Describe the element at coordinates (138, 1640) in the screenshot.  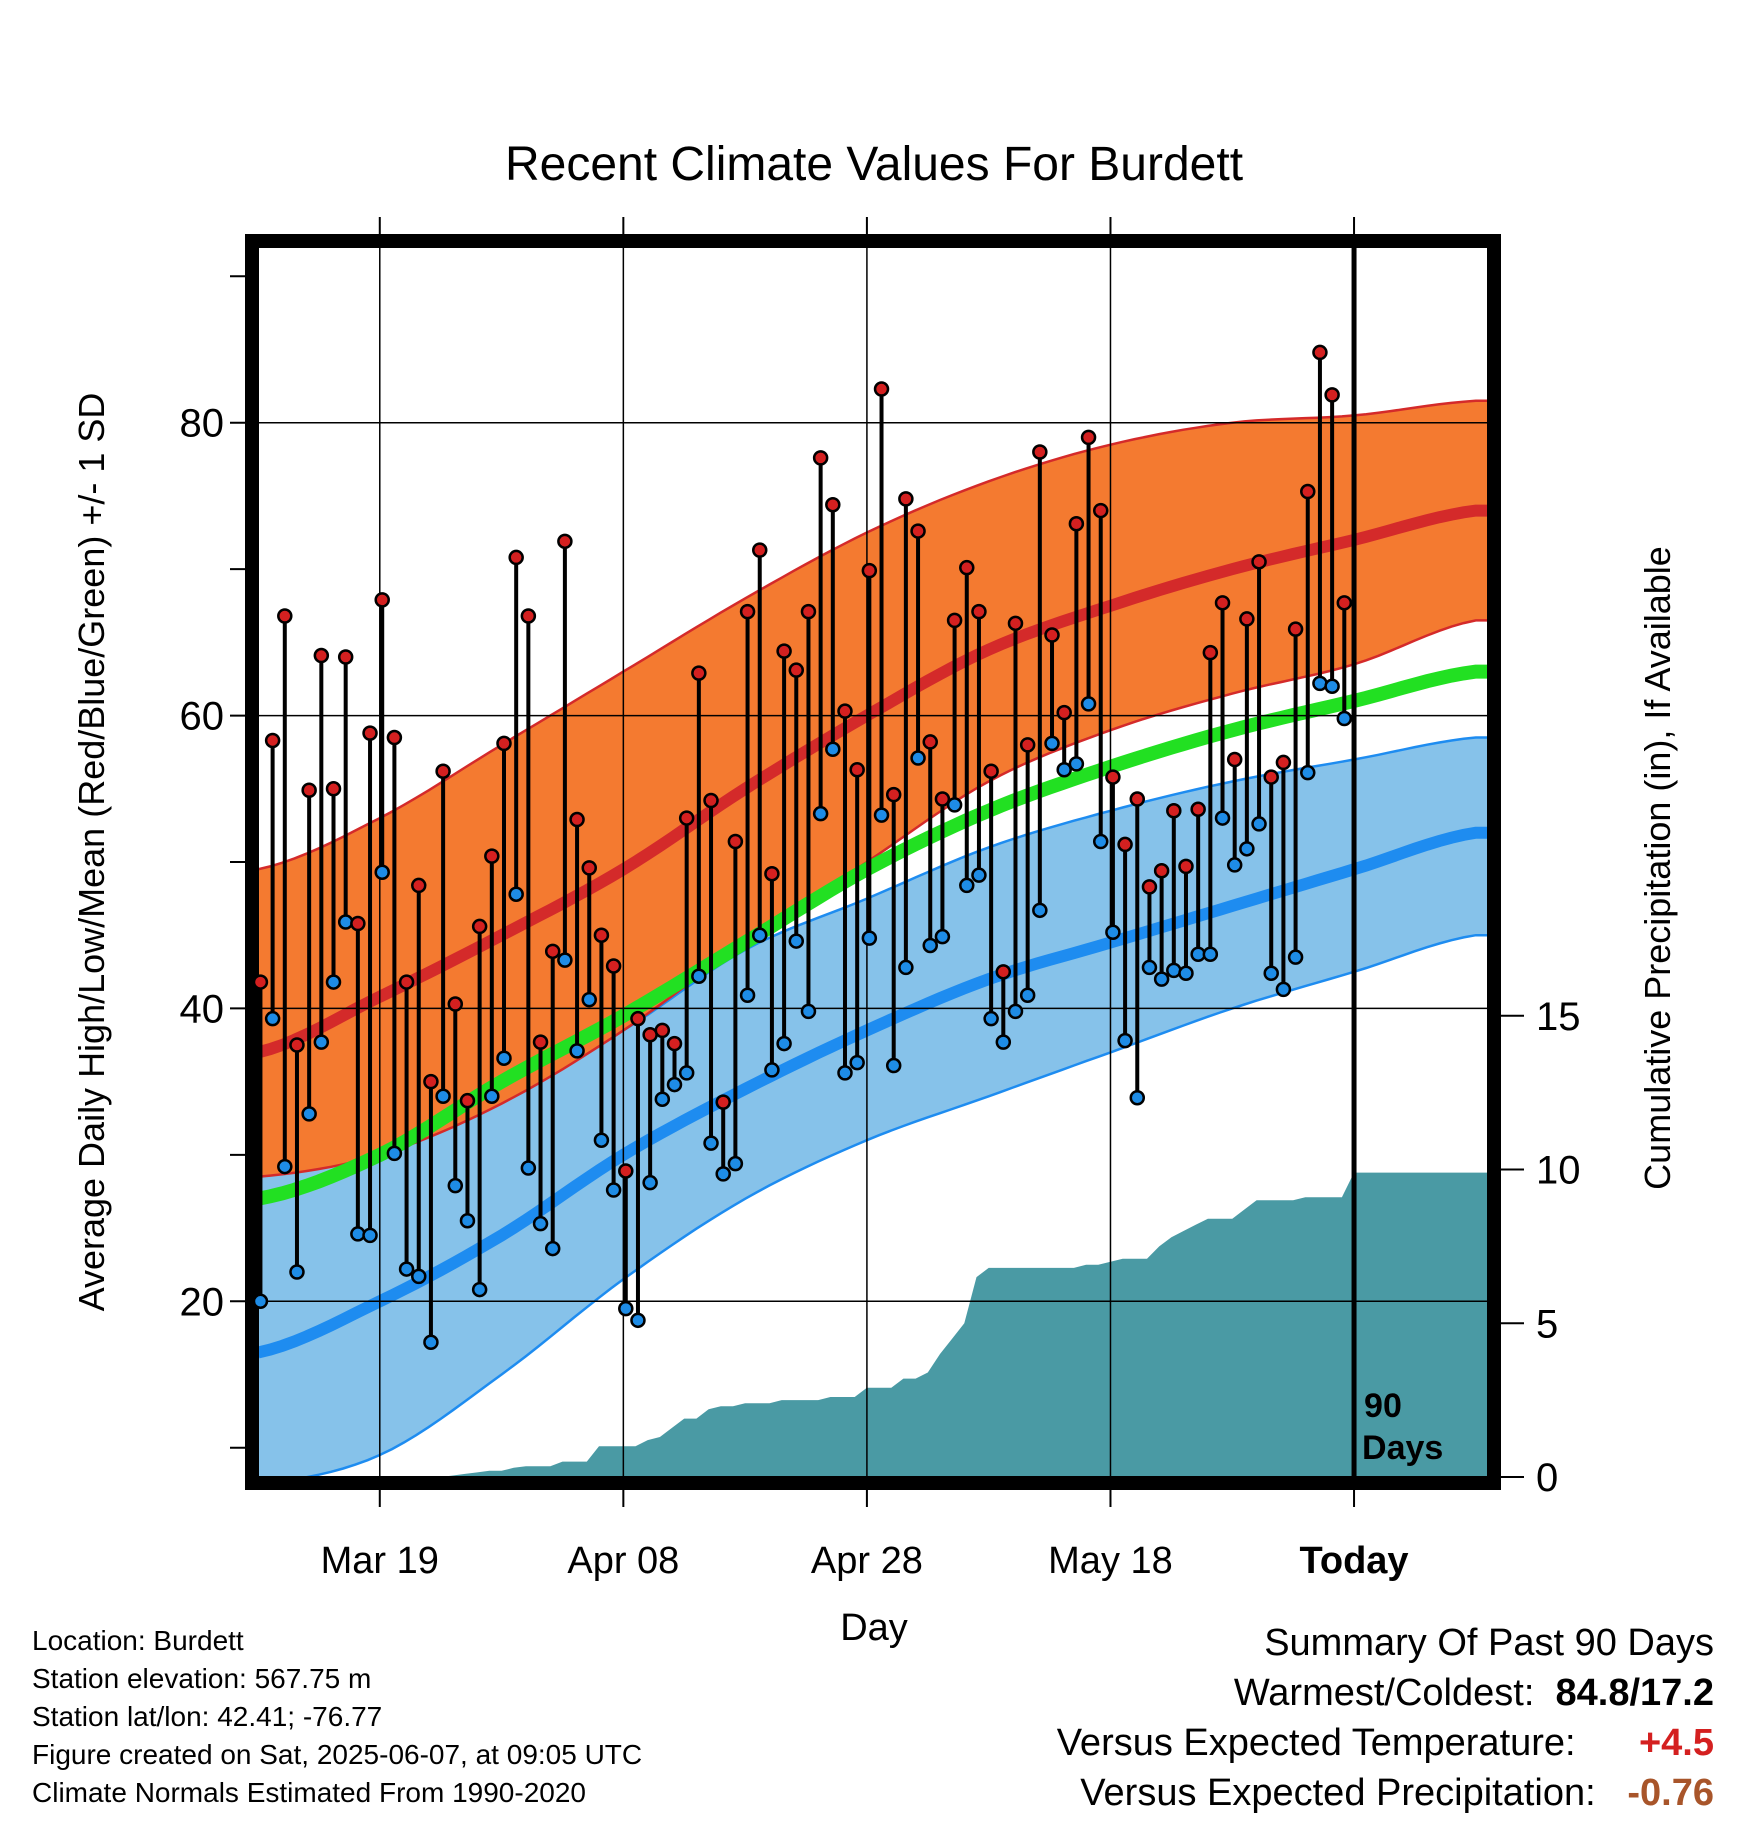
I see `info-location: Location: Burdett` at that location.